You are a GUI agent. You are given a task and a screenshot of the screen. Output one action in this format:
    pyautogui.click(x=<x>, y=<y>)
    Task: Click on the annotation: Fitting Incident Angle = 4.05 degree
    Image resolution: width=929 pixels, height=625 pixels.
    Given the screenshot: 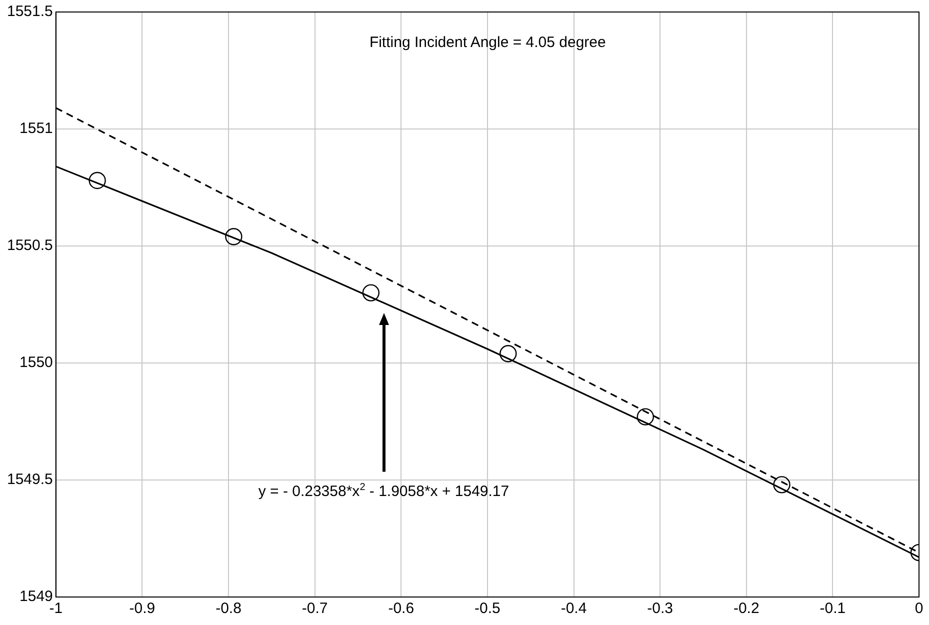 What is the action you would take?
    pyautogui.click(x=487, y=42)
    